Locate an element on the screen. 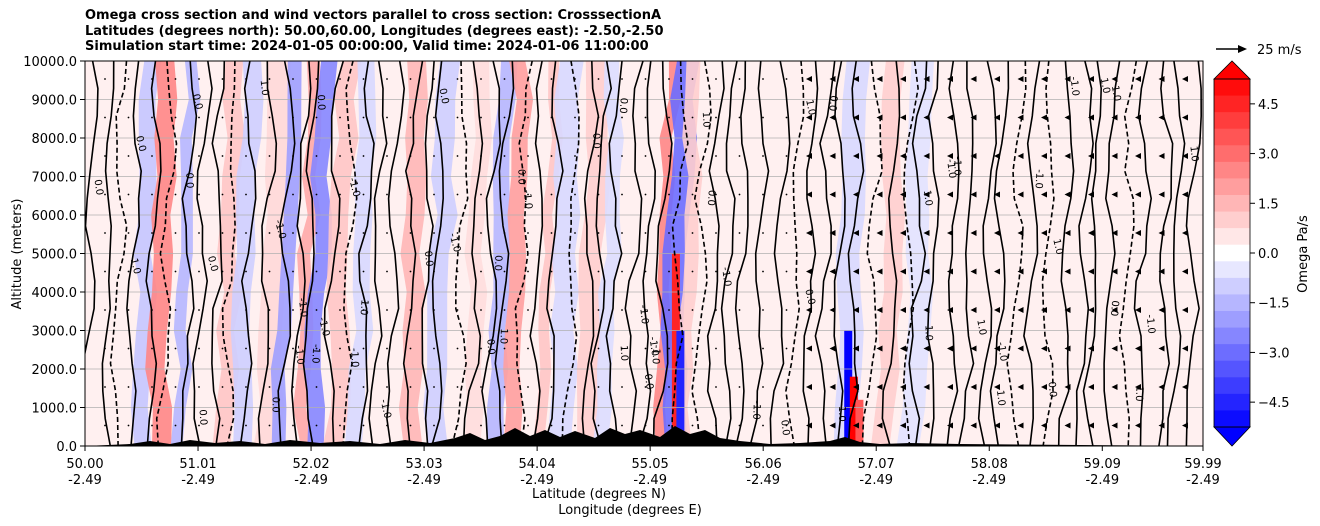  x-tick-label-lon: -2.49 is located at coordinates (876, 480).